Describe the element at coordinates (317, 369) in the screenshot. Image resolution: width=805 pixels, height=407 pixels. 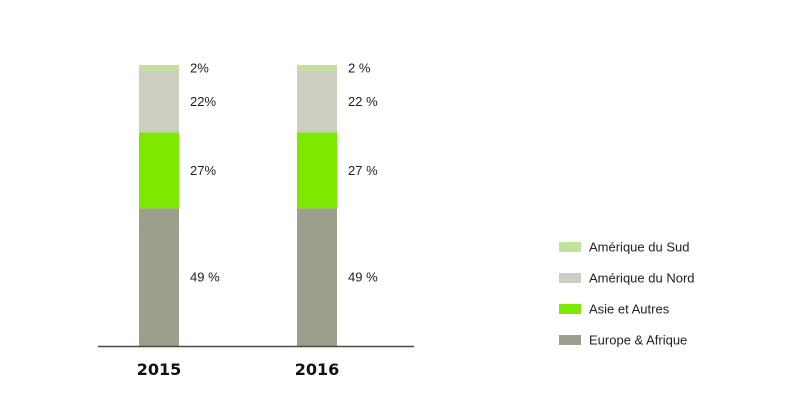
I see `category-label-2016: 2016` at that location.